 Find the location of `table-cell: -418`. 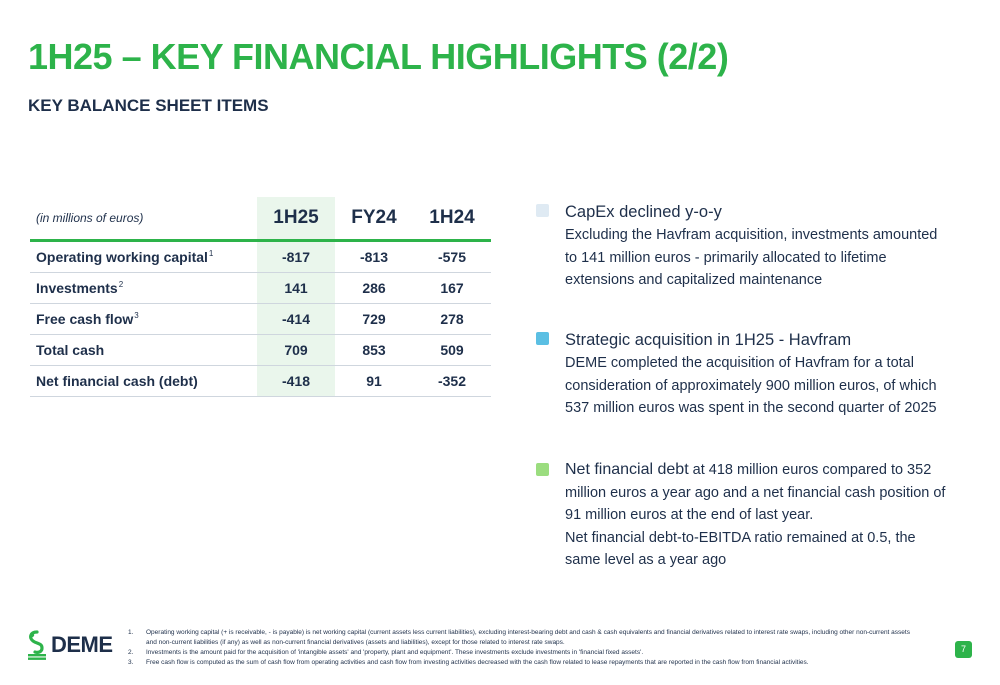

table-cell: -418 is located at coordinates (296, 381).